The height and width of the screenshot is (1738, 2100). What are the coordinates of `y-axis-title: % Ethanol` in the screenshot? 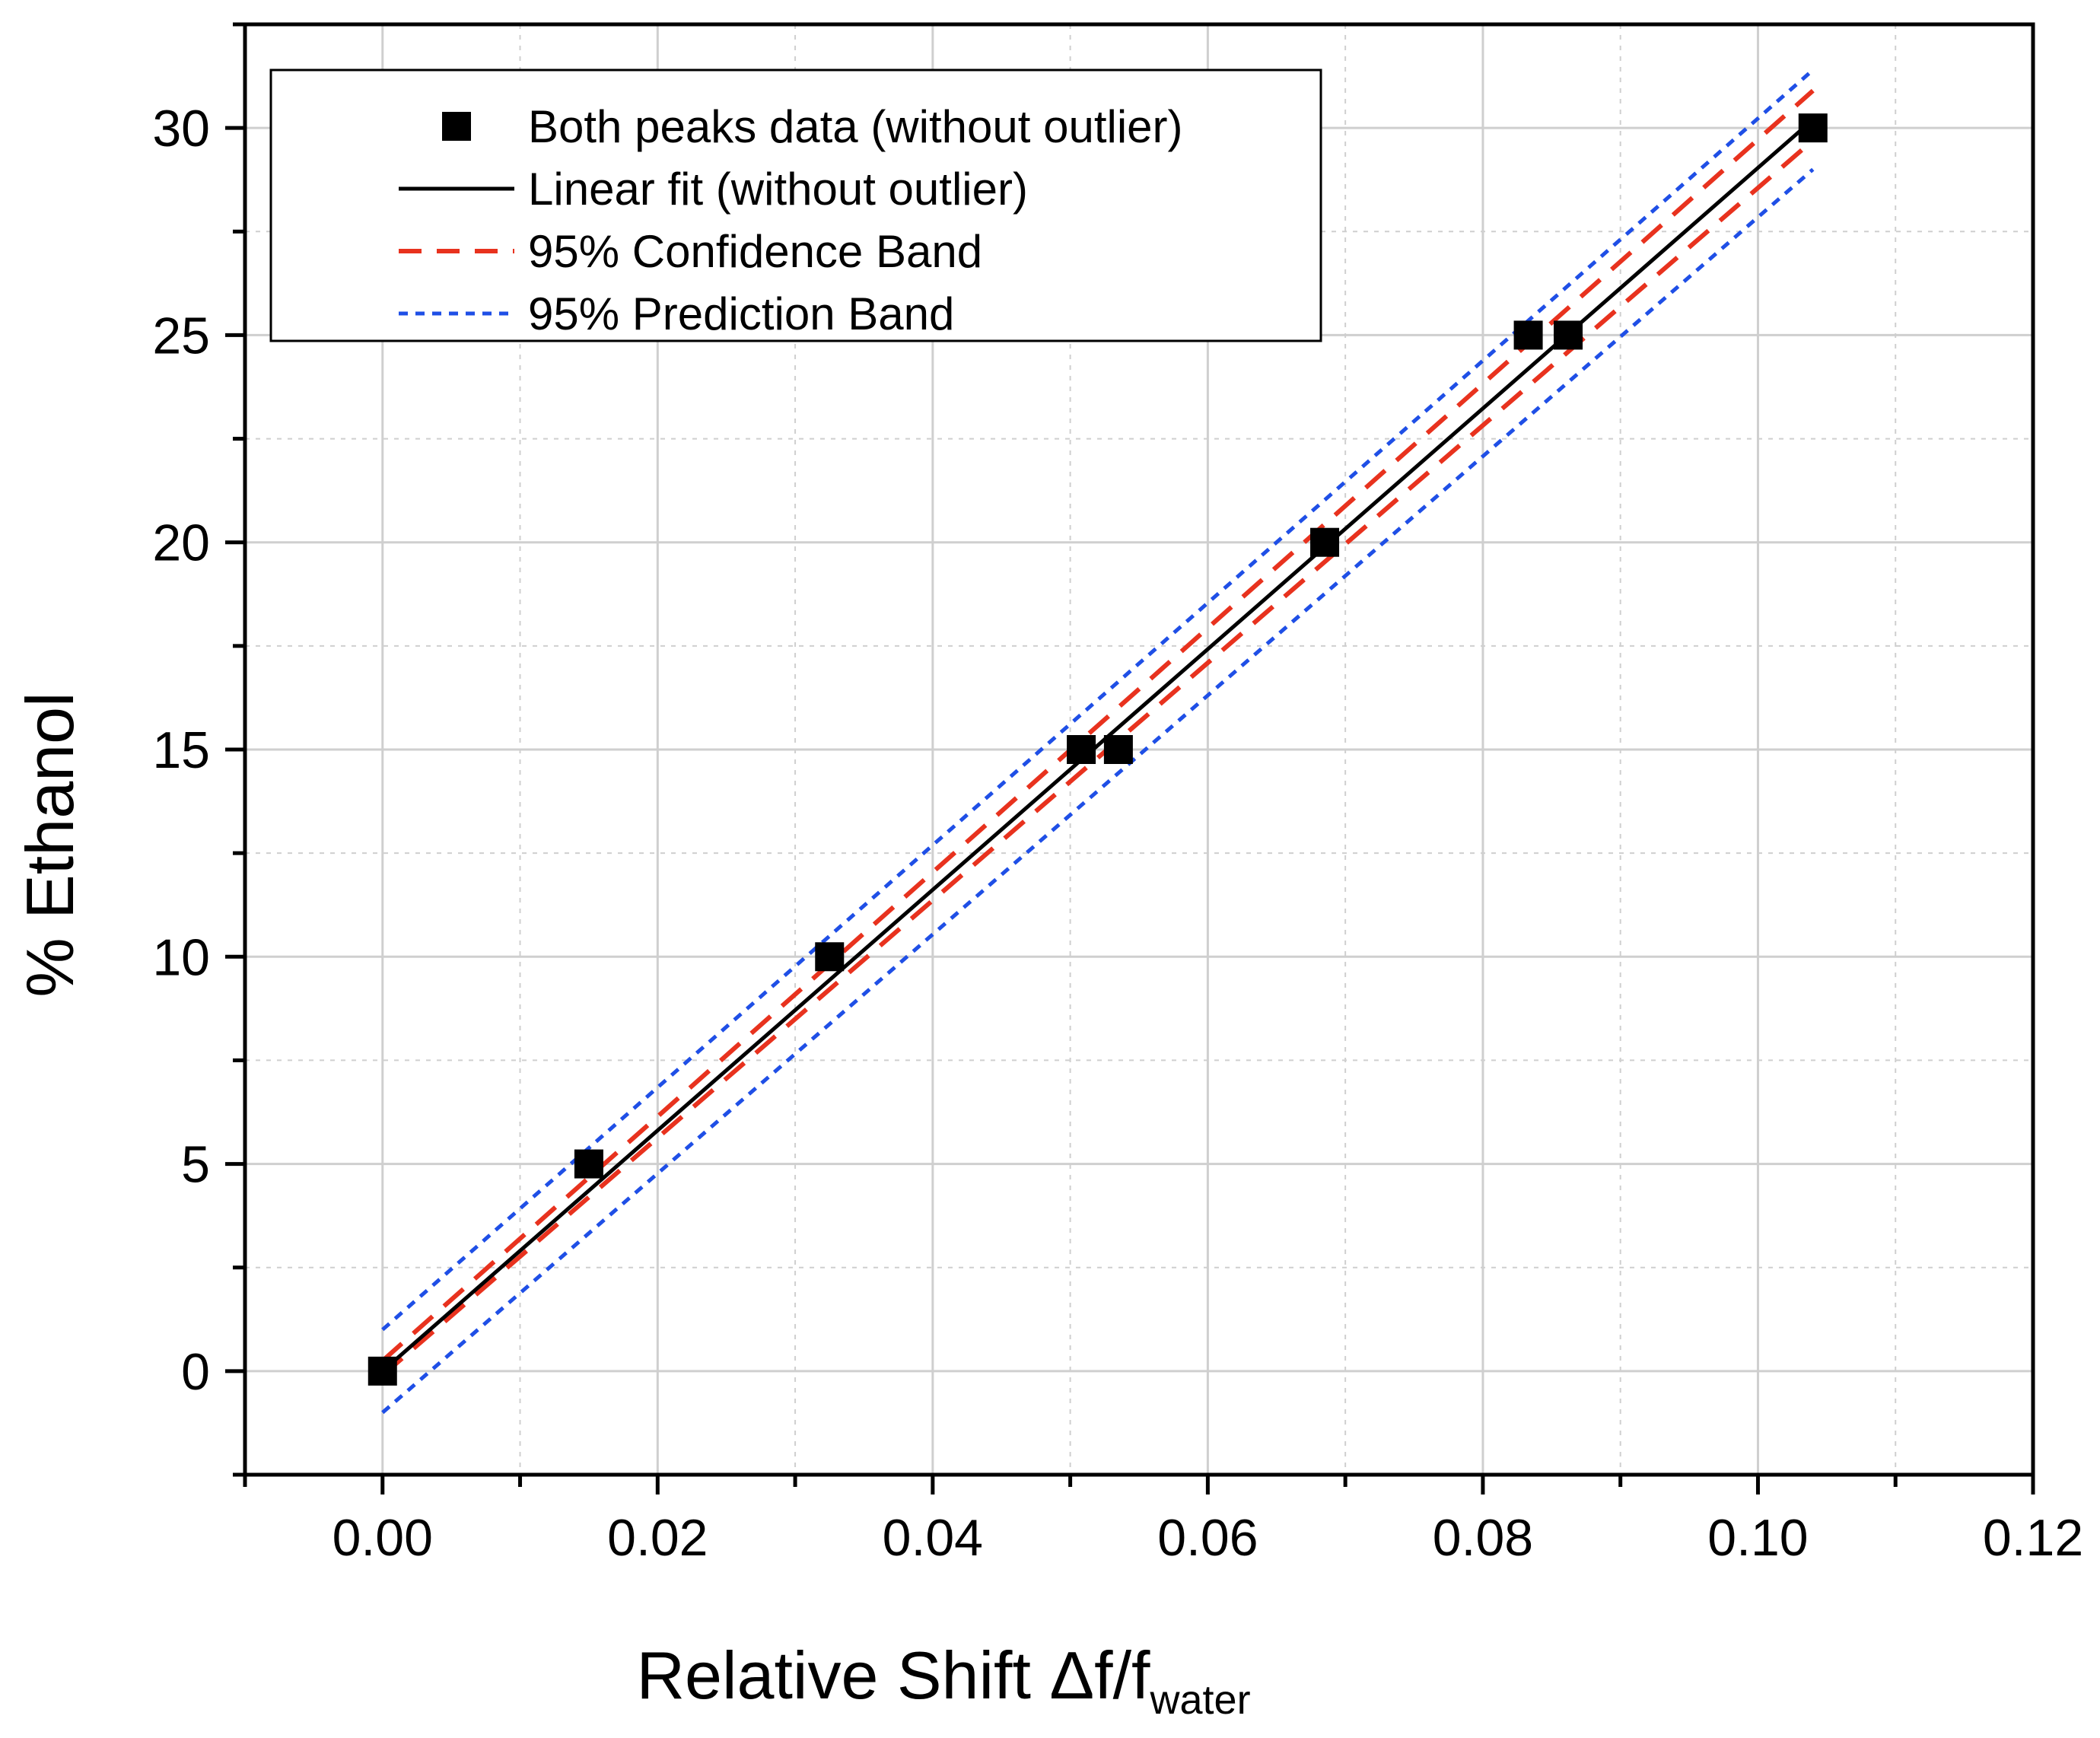 It's located at (50, 845).